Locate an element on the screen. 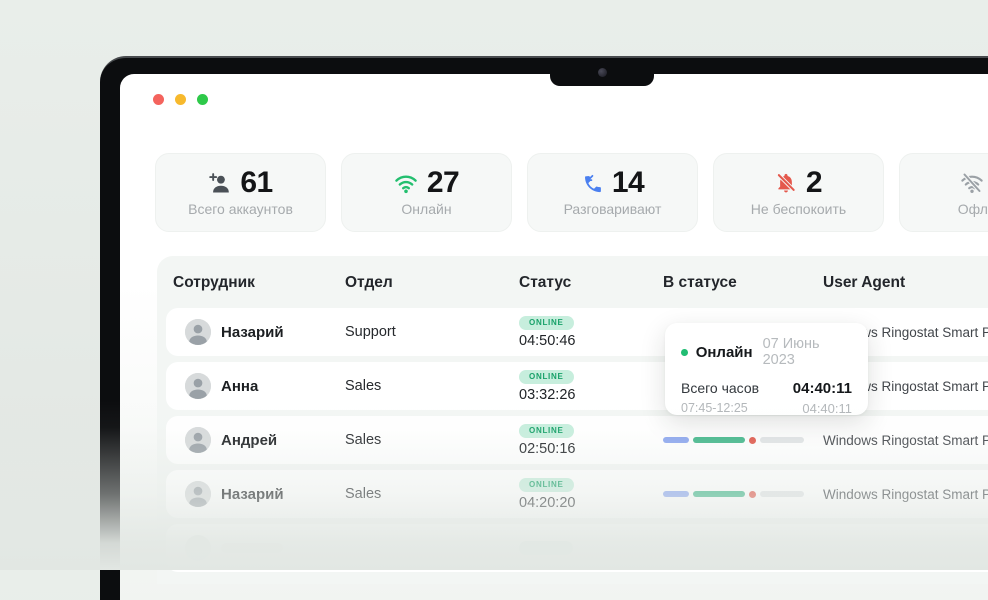  tooltip-interval-value: 04:40:11 is located at coordinates (827, 408).